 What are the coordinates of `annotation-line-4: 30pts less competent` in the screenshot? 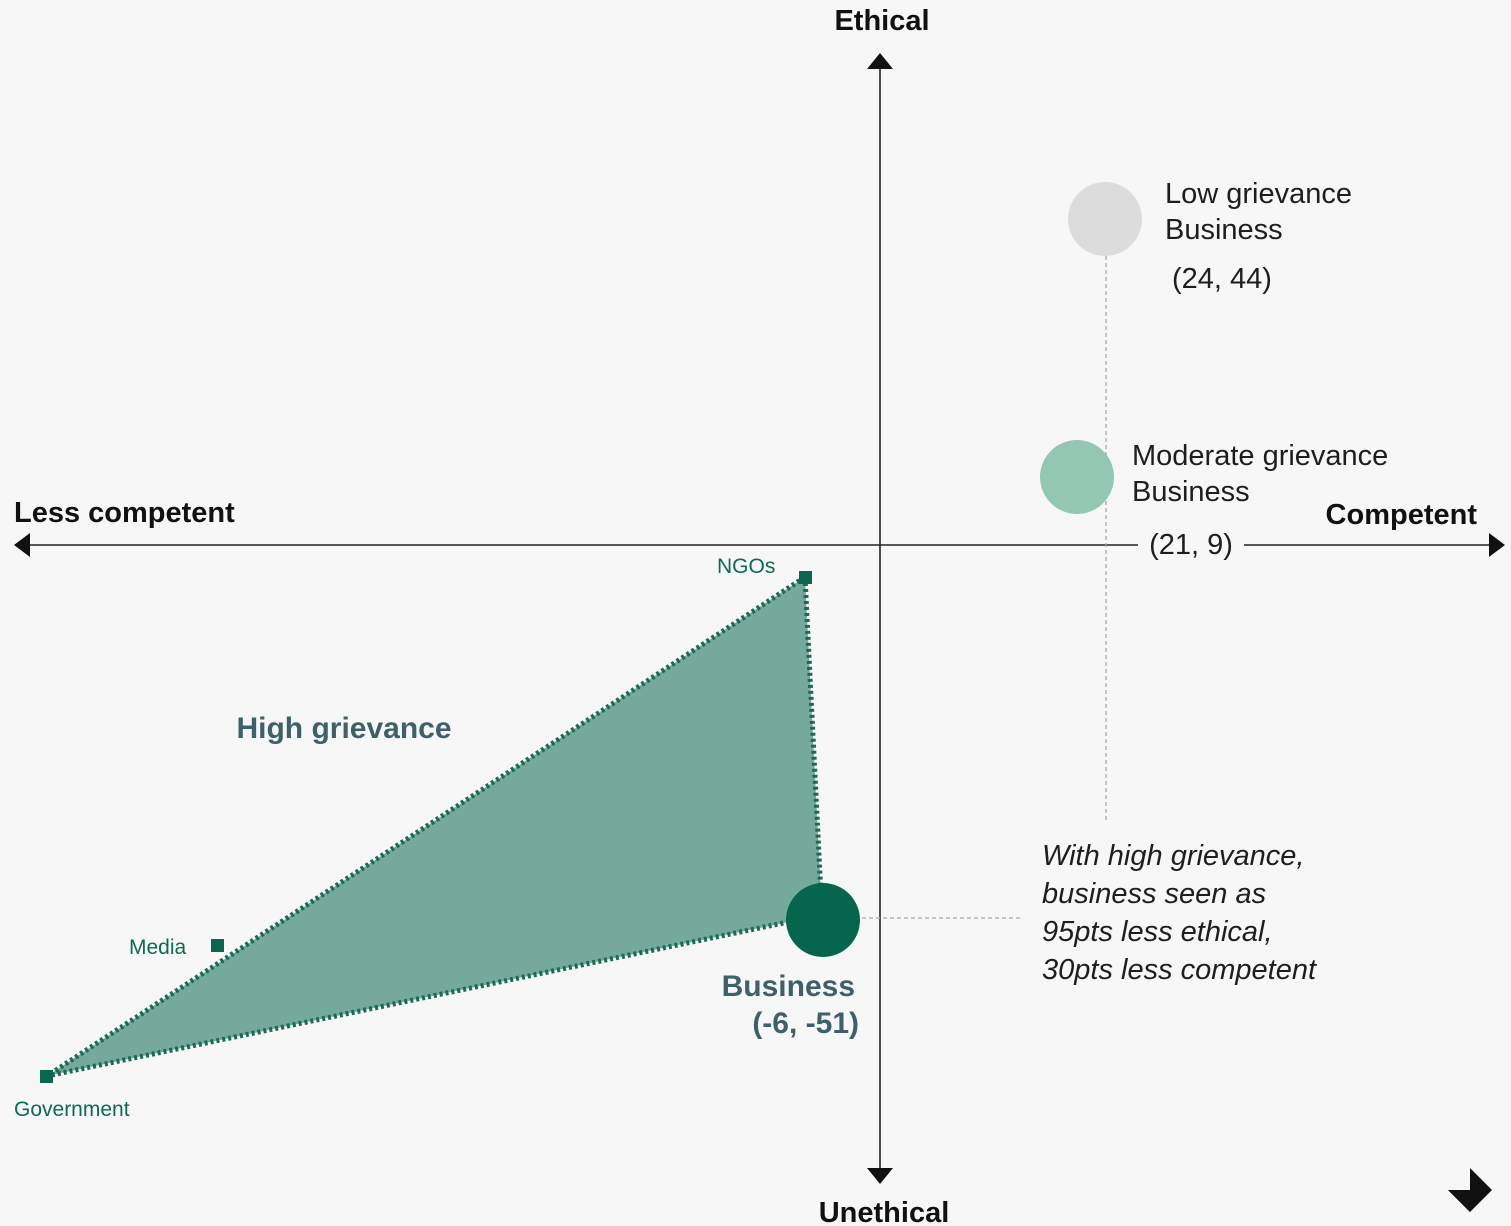 It's located at (1180, 970).